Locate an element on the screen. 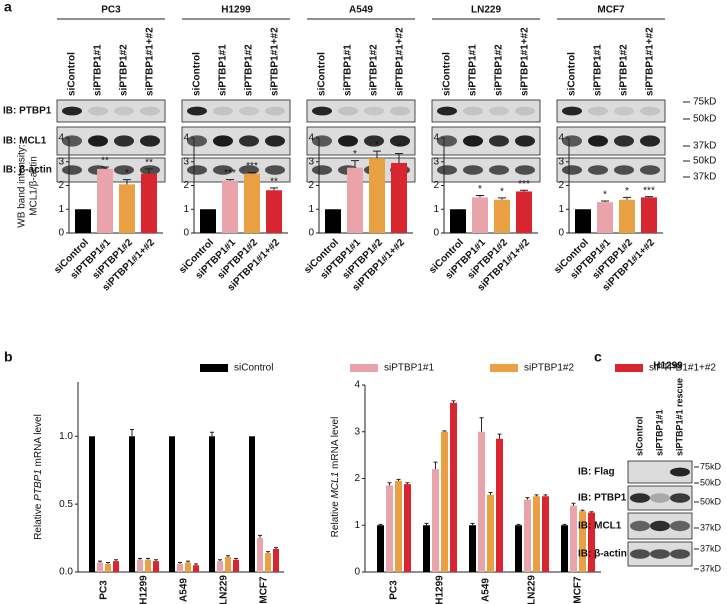  cell-line-title: MCF7 is located at coordinates (611, 10).